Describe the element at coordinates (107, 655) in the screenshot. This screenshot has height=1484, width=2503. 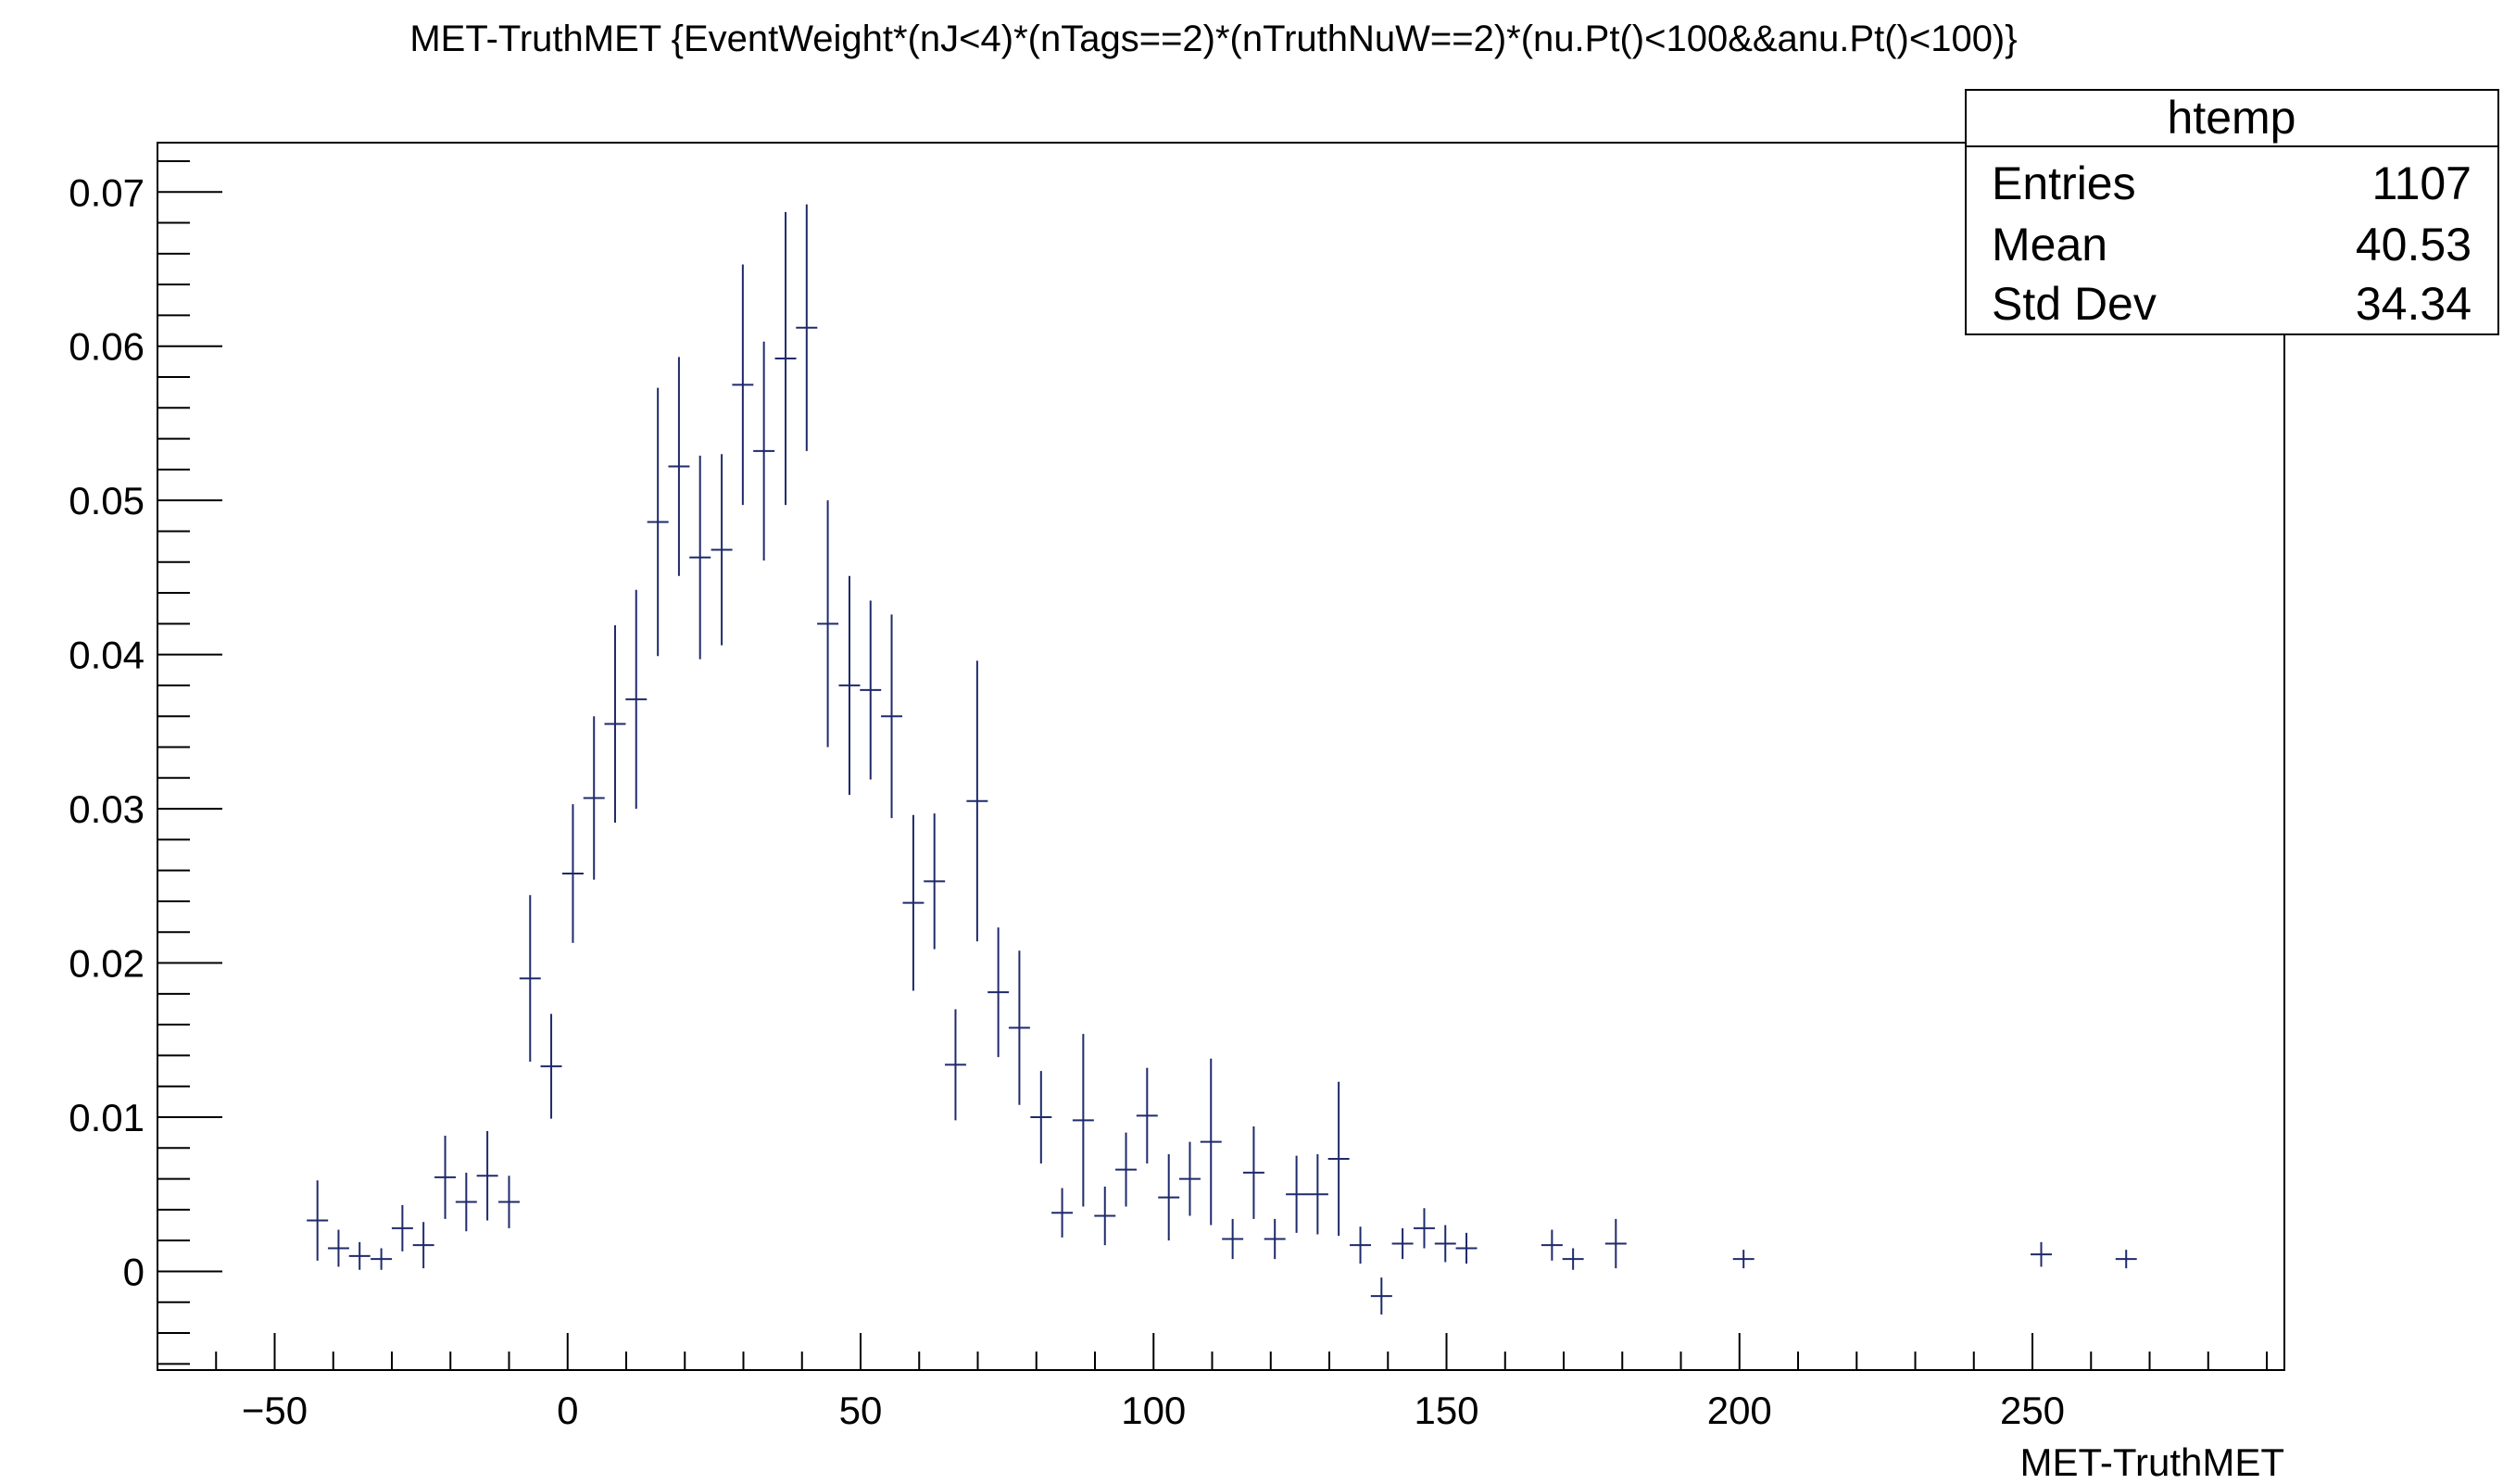
I see `y-tick-label: 0.04` at that location.